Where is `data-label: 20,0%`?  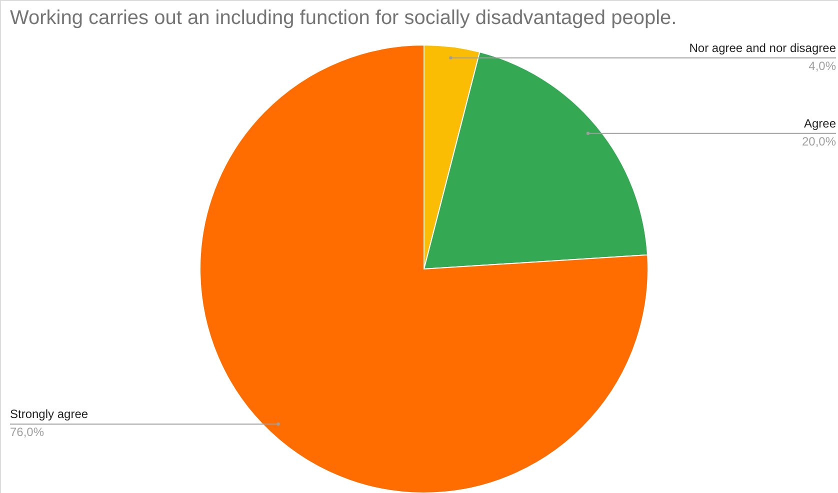 data-label: 20,0% is located at coordinates (819, 141).